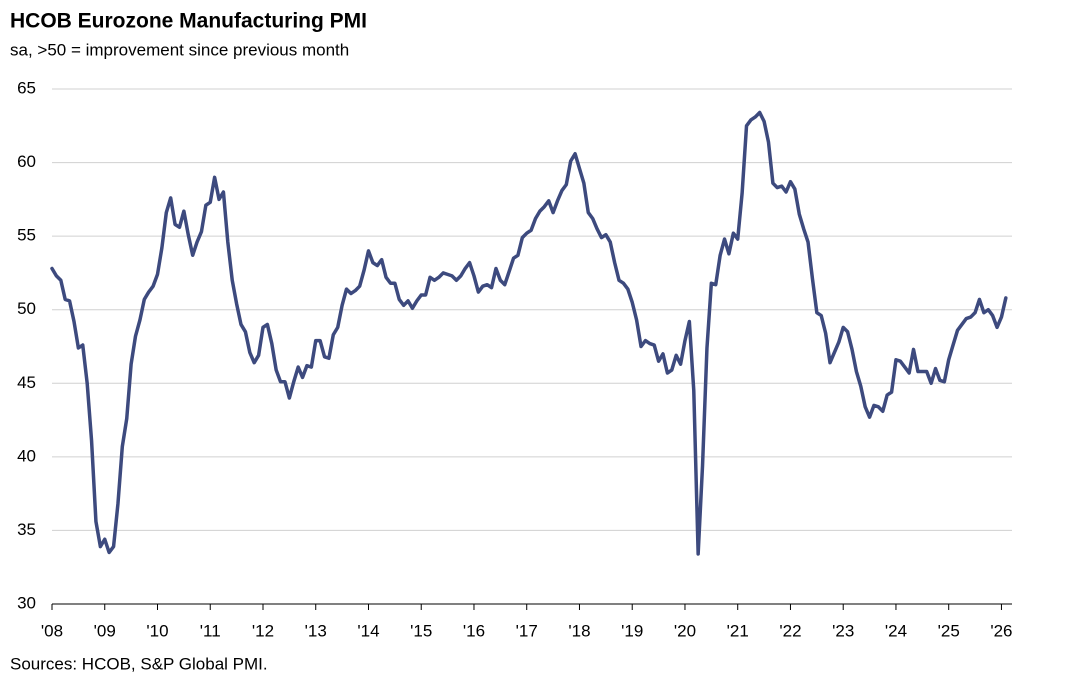 This screenshot has height=695, width=1080. What do you see at coordinates (188, 21) in the screenshot?
I see `chart-title: HCOB Eurozone Manufacturing PMI` at bounding box center [188, 21].